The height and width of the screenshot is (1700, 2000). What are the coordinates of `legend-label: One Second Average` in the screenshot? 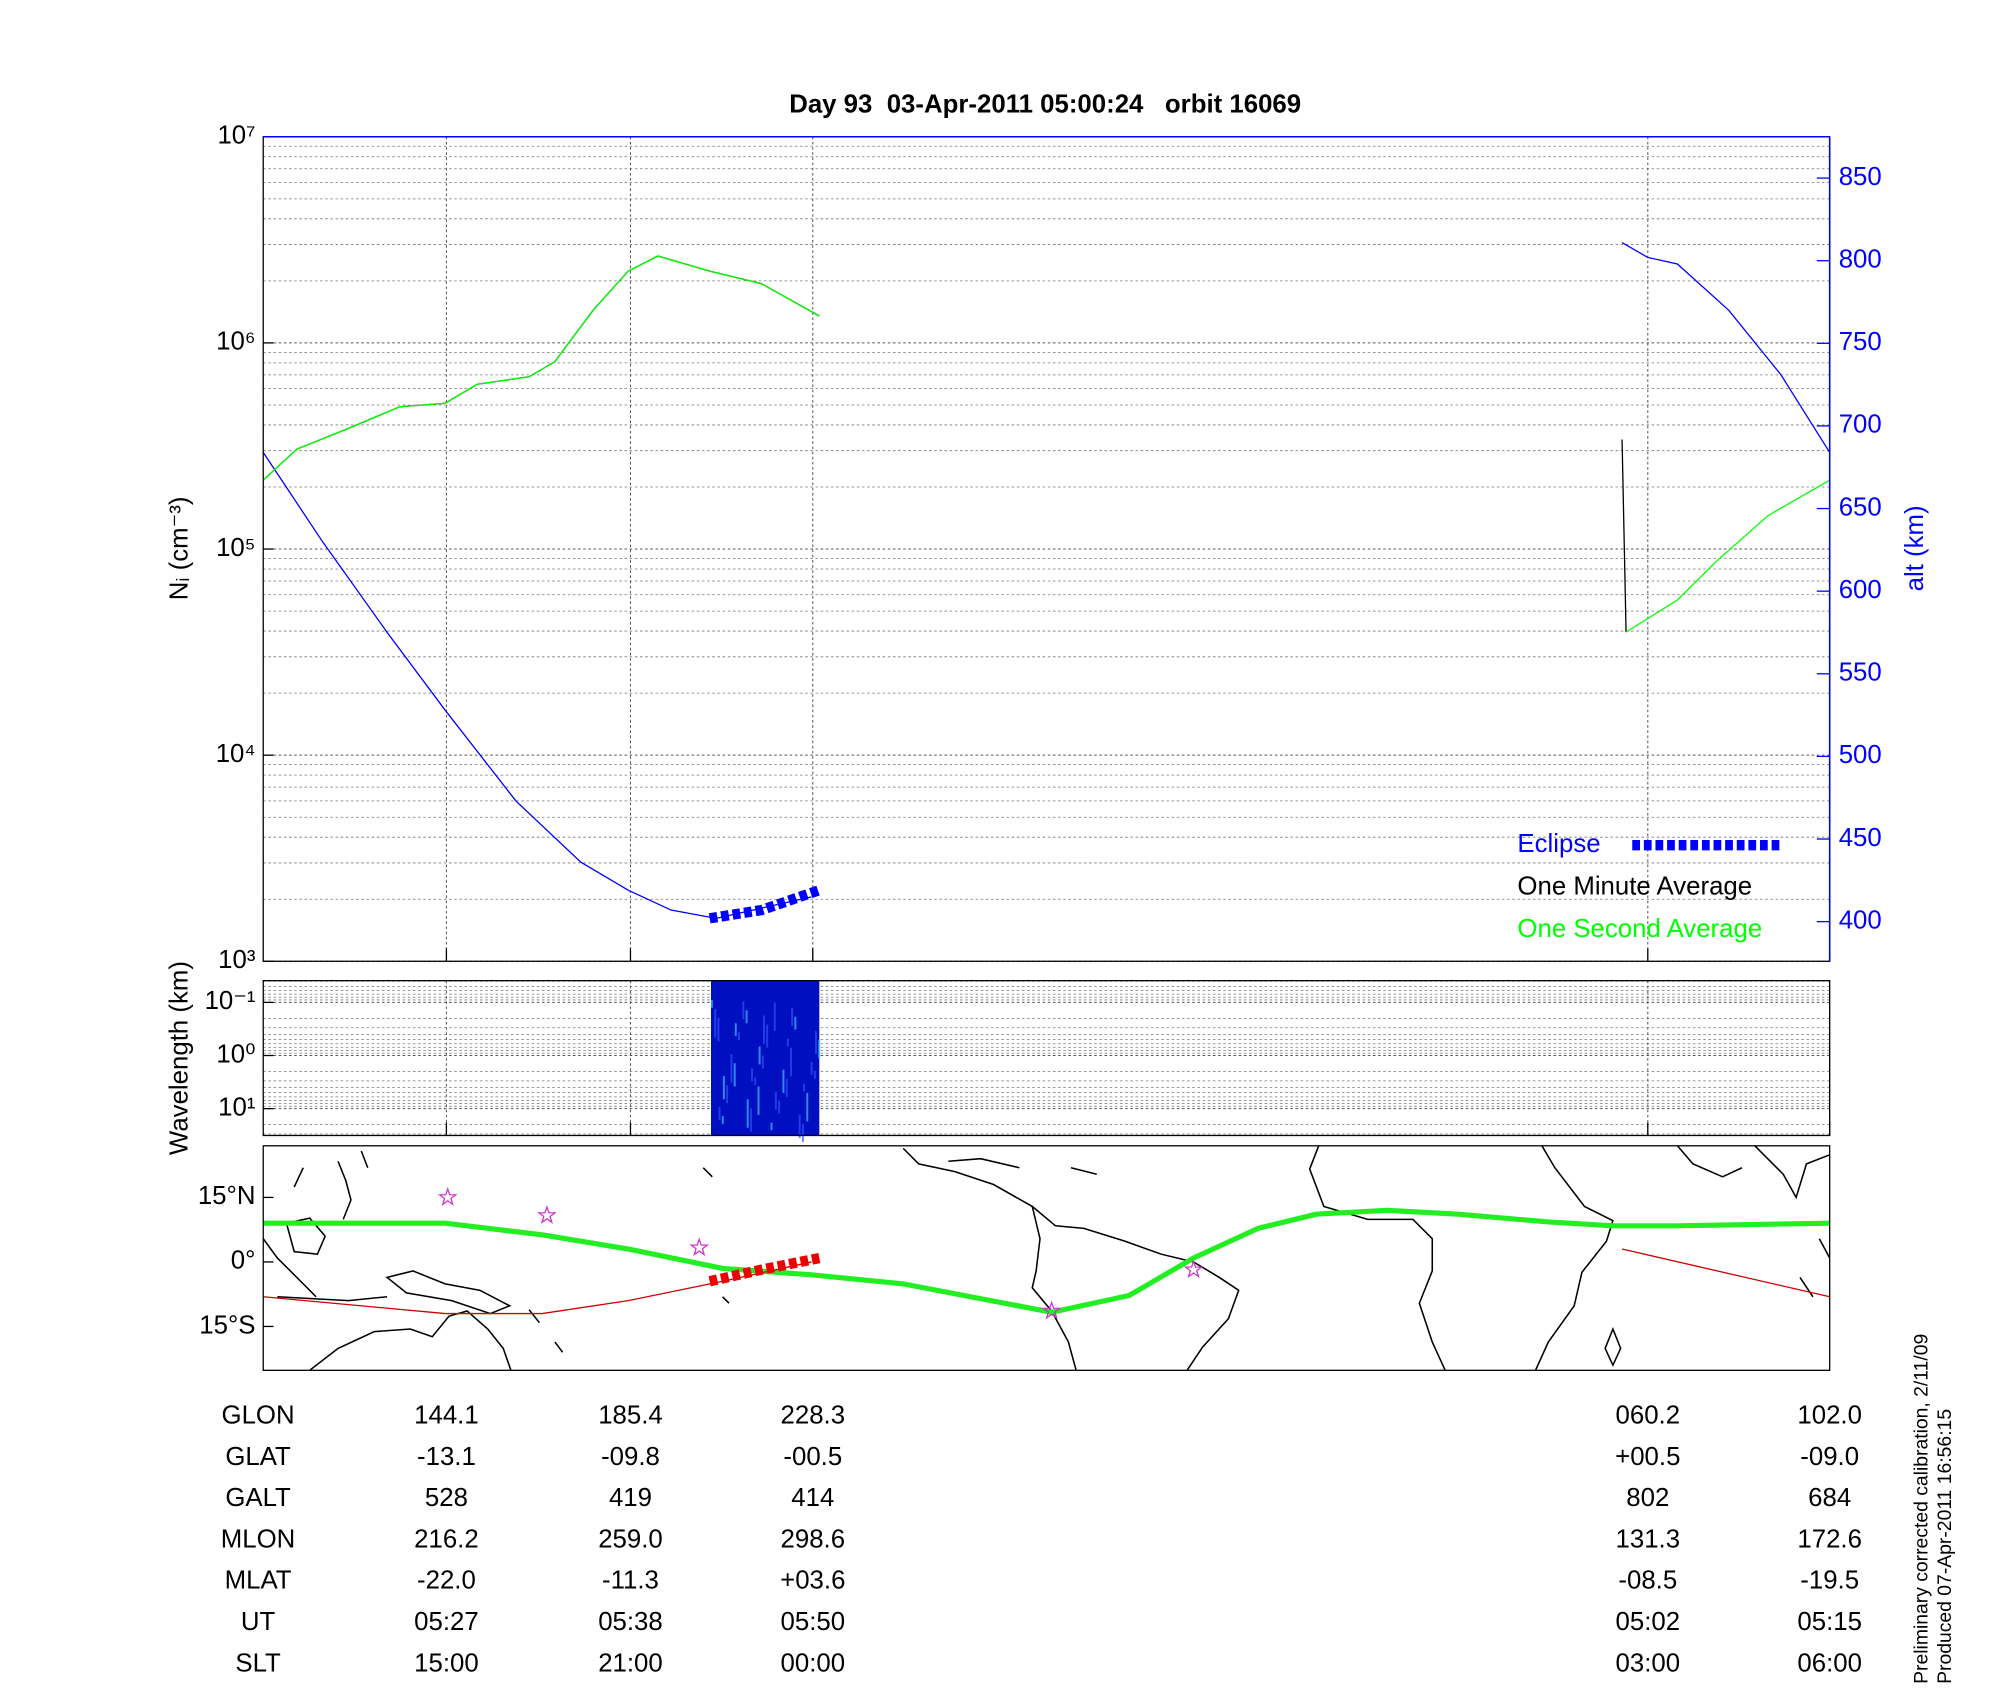 It's located at (1639, 929).